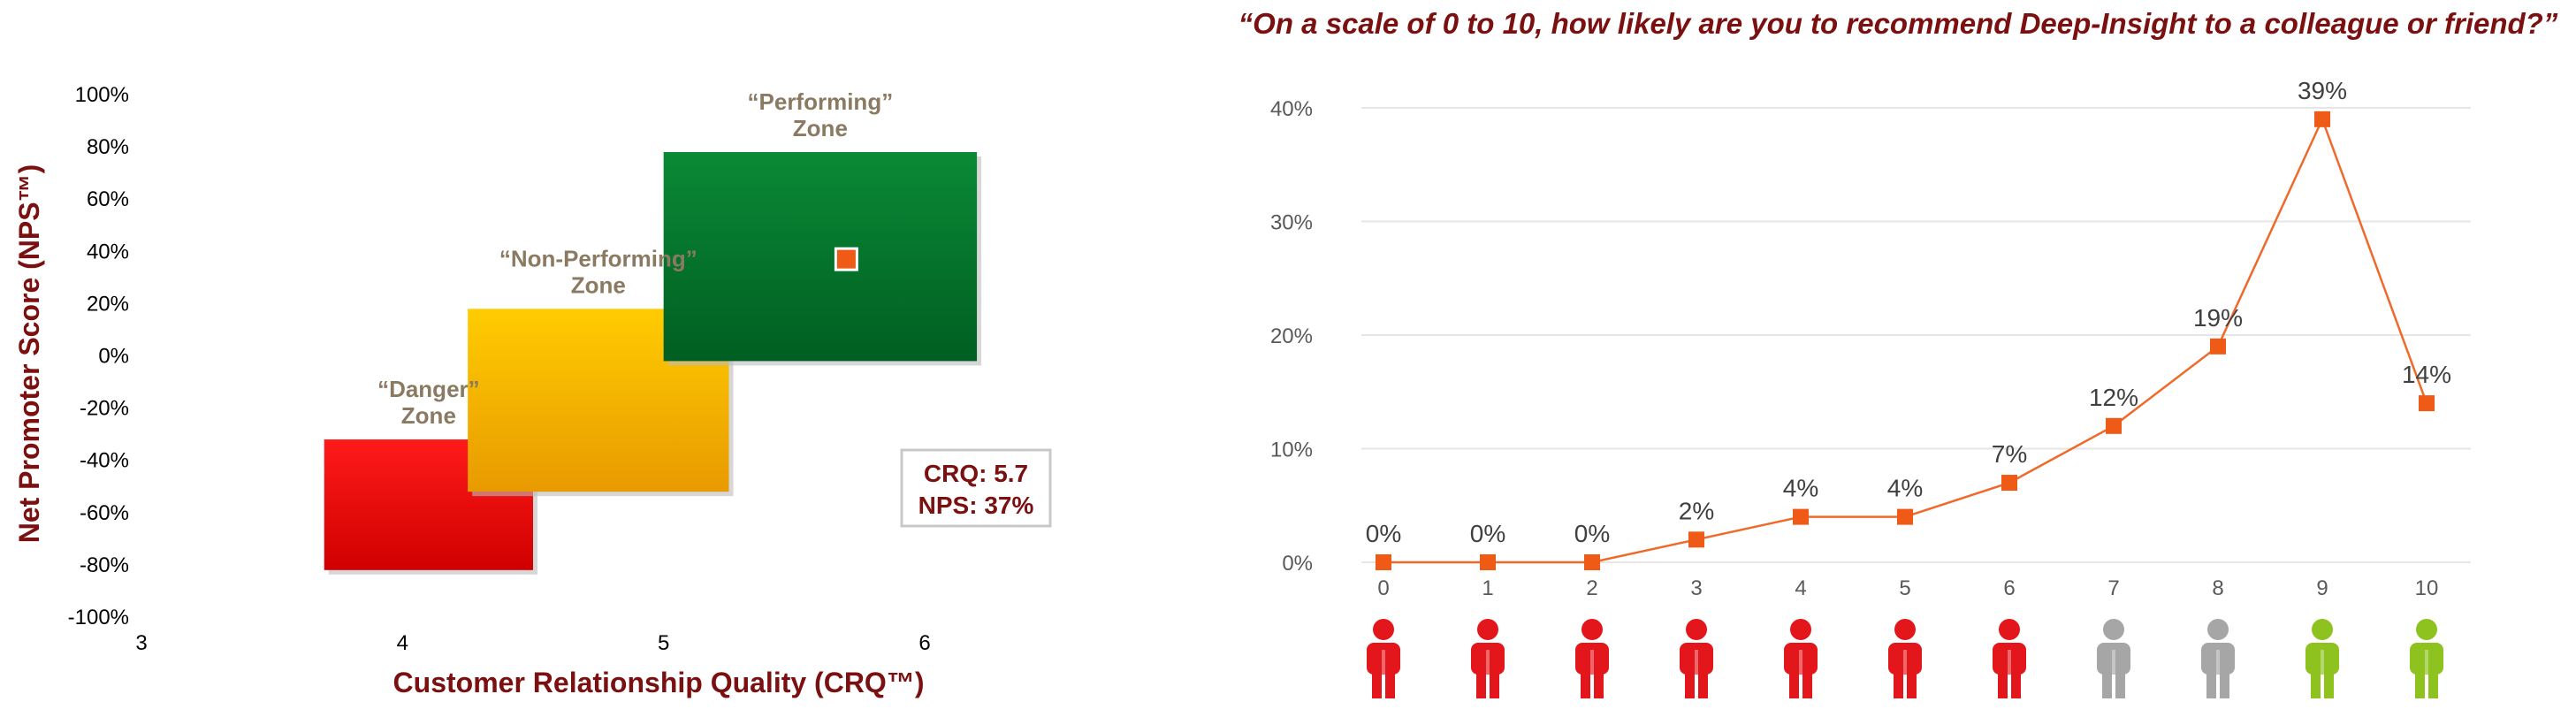 The height and width of the screenshot is (717, 2576). Describe the element at coordinates (98, 617) in the screenshot. I see `y-tick-label: -100%` at that location.